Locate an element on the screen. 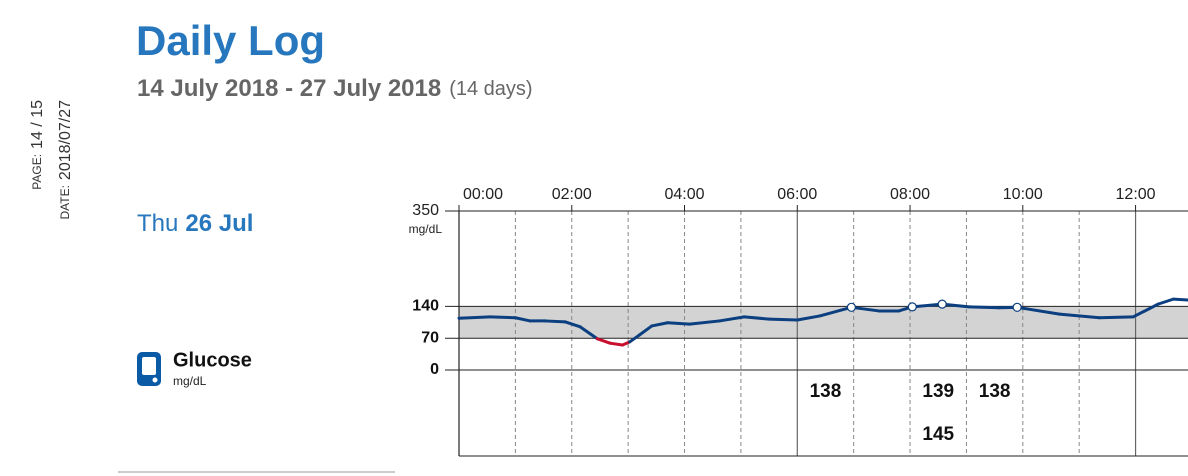  report-subtitle: 14 July 2018 - 27 July 2018 (14 days) is located at coordinates (335, 88).